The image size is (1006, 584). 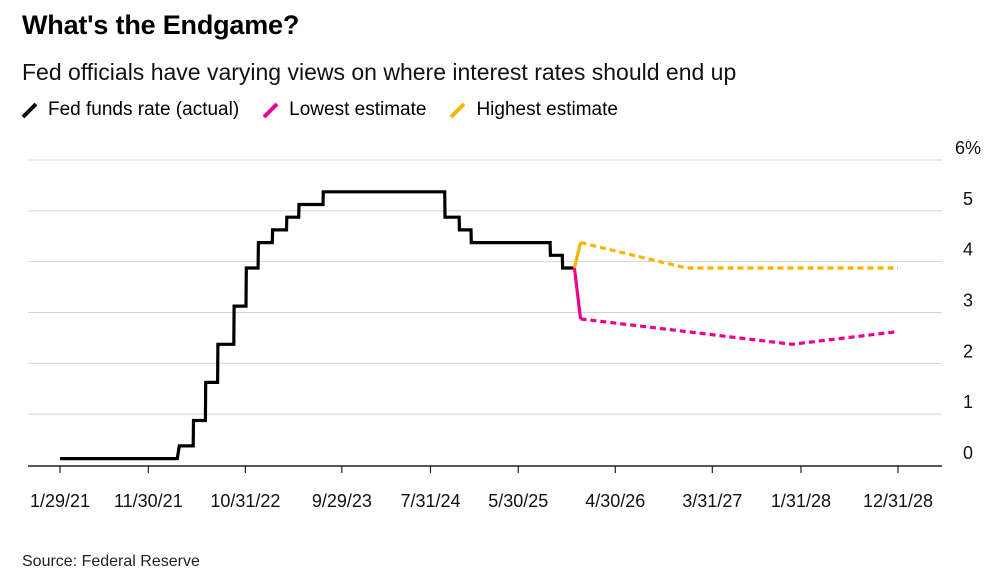 I want to click on legend-label-lowest: Lowest estimate, so click(x=358, y=109).